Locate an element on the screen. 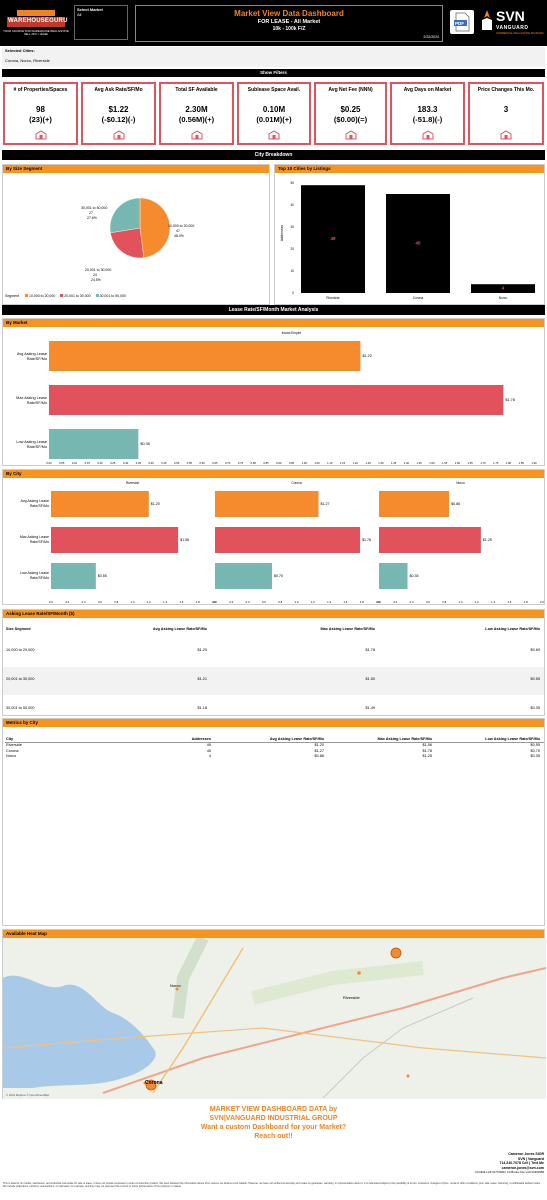  city-row-label: Rate/SF/Mo is located at coordinates (39, 542).